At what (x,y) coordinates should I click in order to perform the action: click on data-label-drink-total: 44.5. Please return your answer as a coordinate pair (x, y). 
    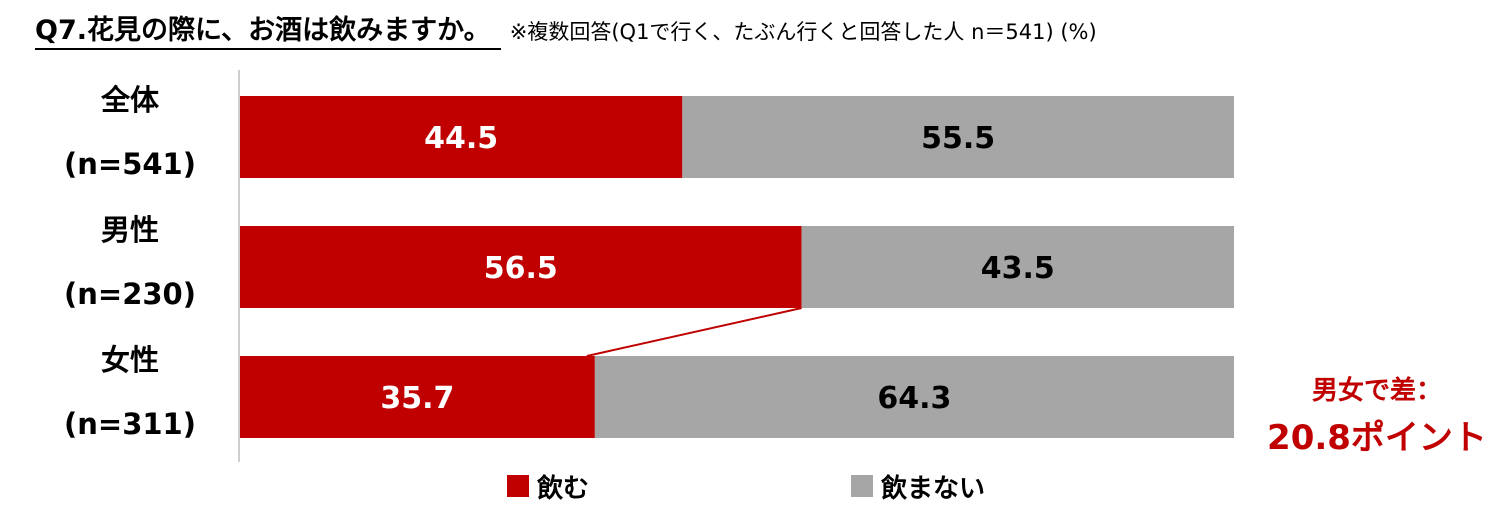
    Looking at the image, I should click on (461, 138).